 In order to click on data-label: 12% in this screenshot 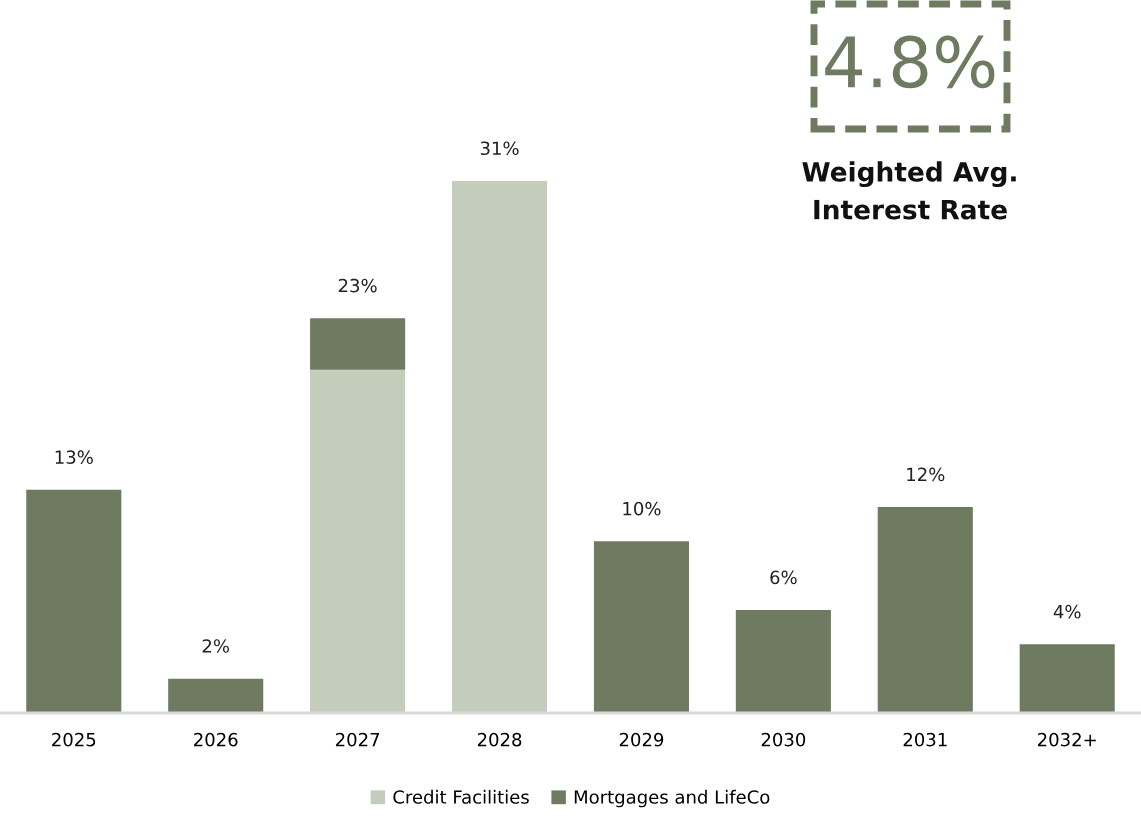, I will do `click(926, 474)`.